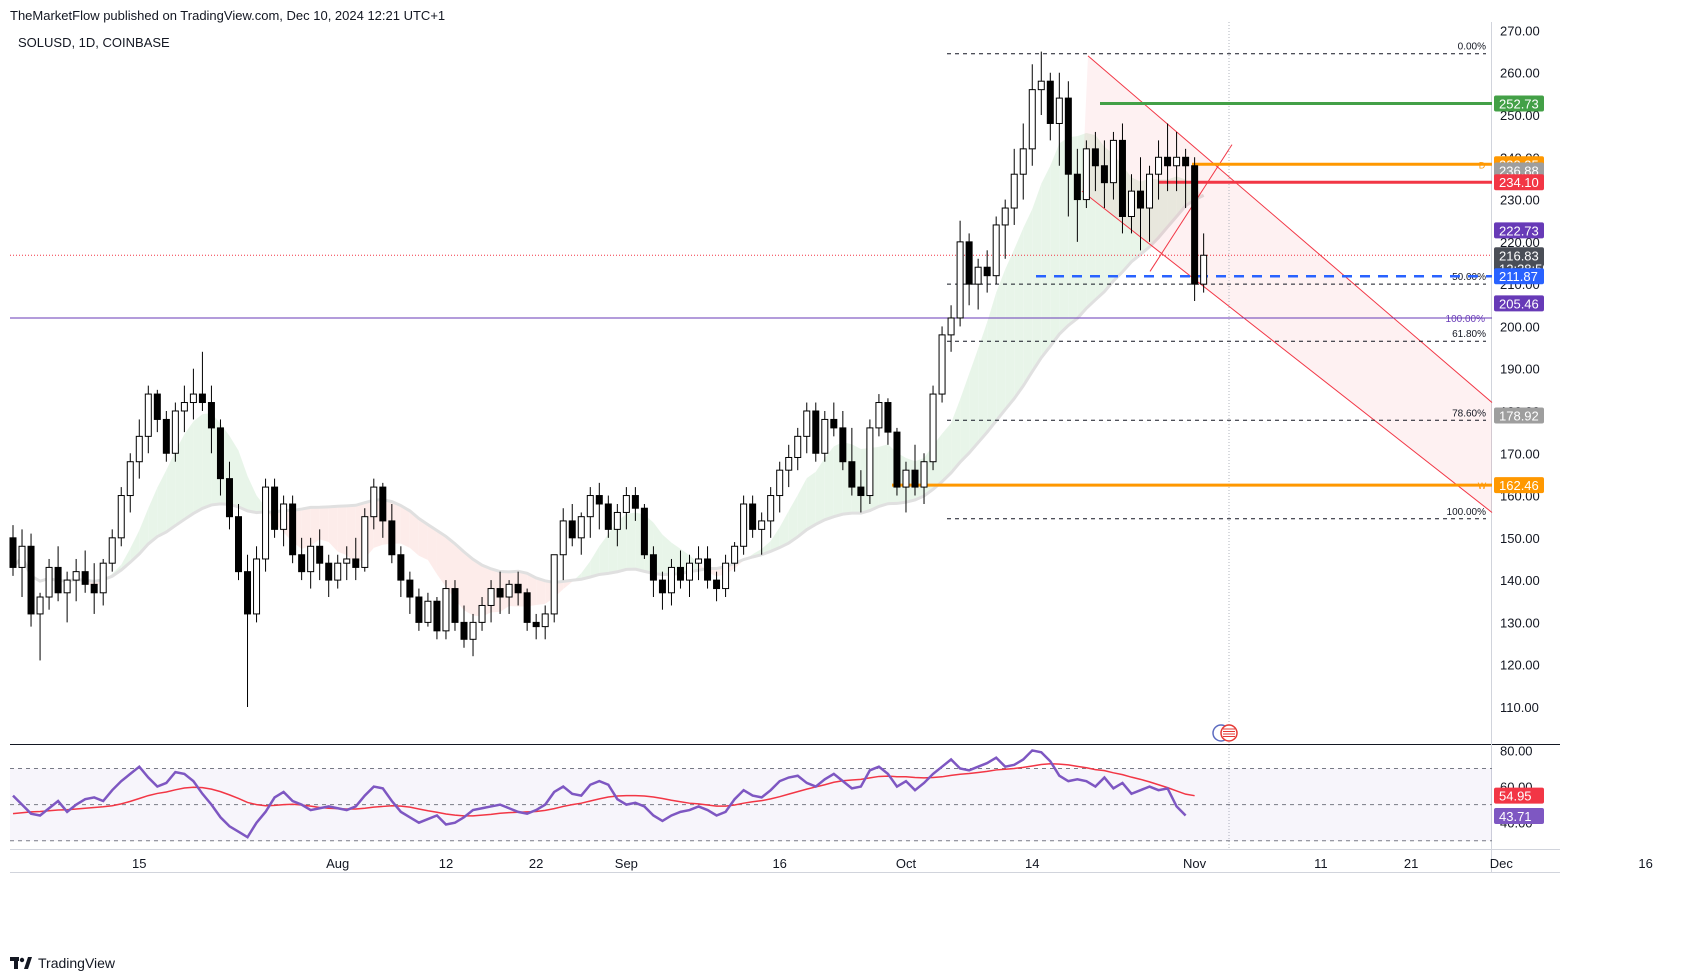  I want to click on price-badge-label: 178.92, so click(1519, 416).